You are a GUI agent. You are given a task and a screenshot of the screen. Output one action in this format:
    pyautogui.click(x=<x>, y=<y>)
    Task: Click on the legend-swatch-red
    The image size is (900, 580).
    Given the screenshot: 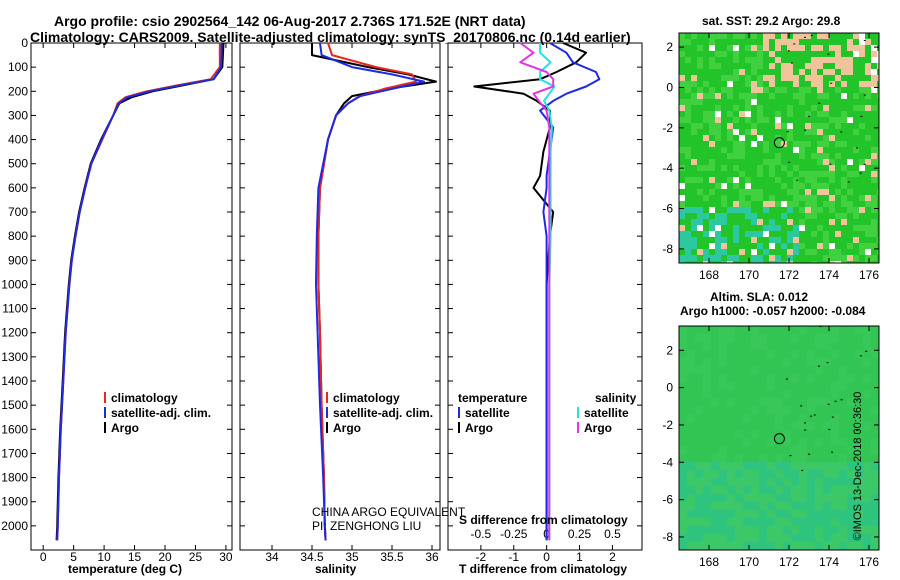 What is the action you would take?
    pyautogui.click(x=105, y=397)
    